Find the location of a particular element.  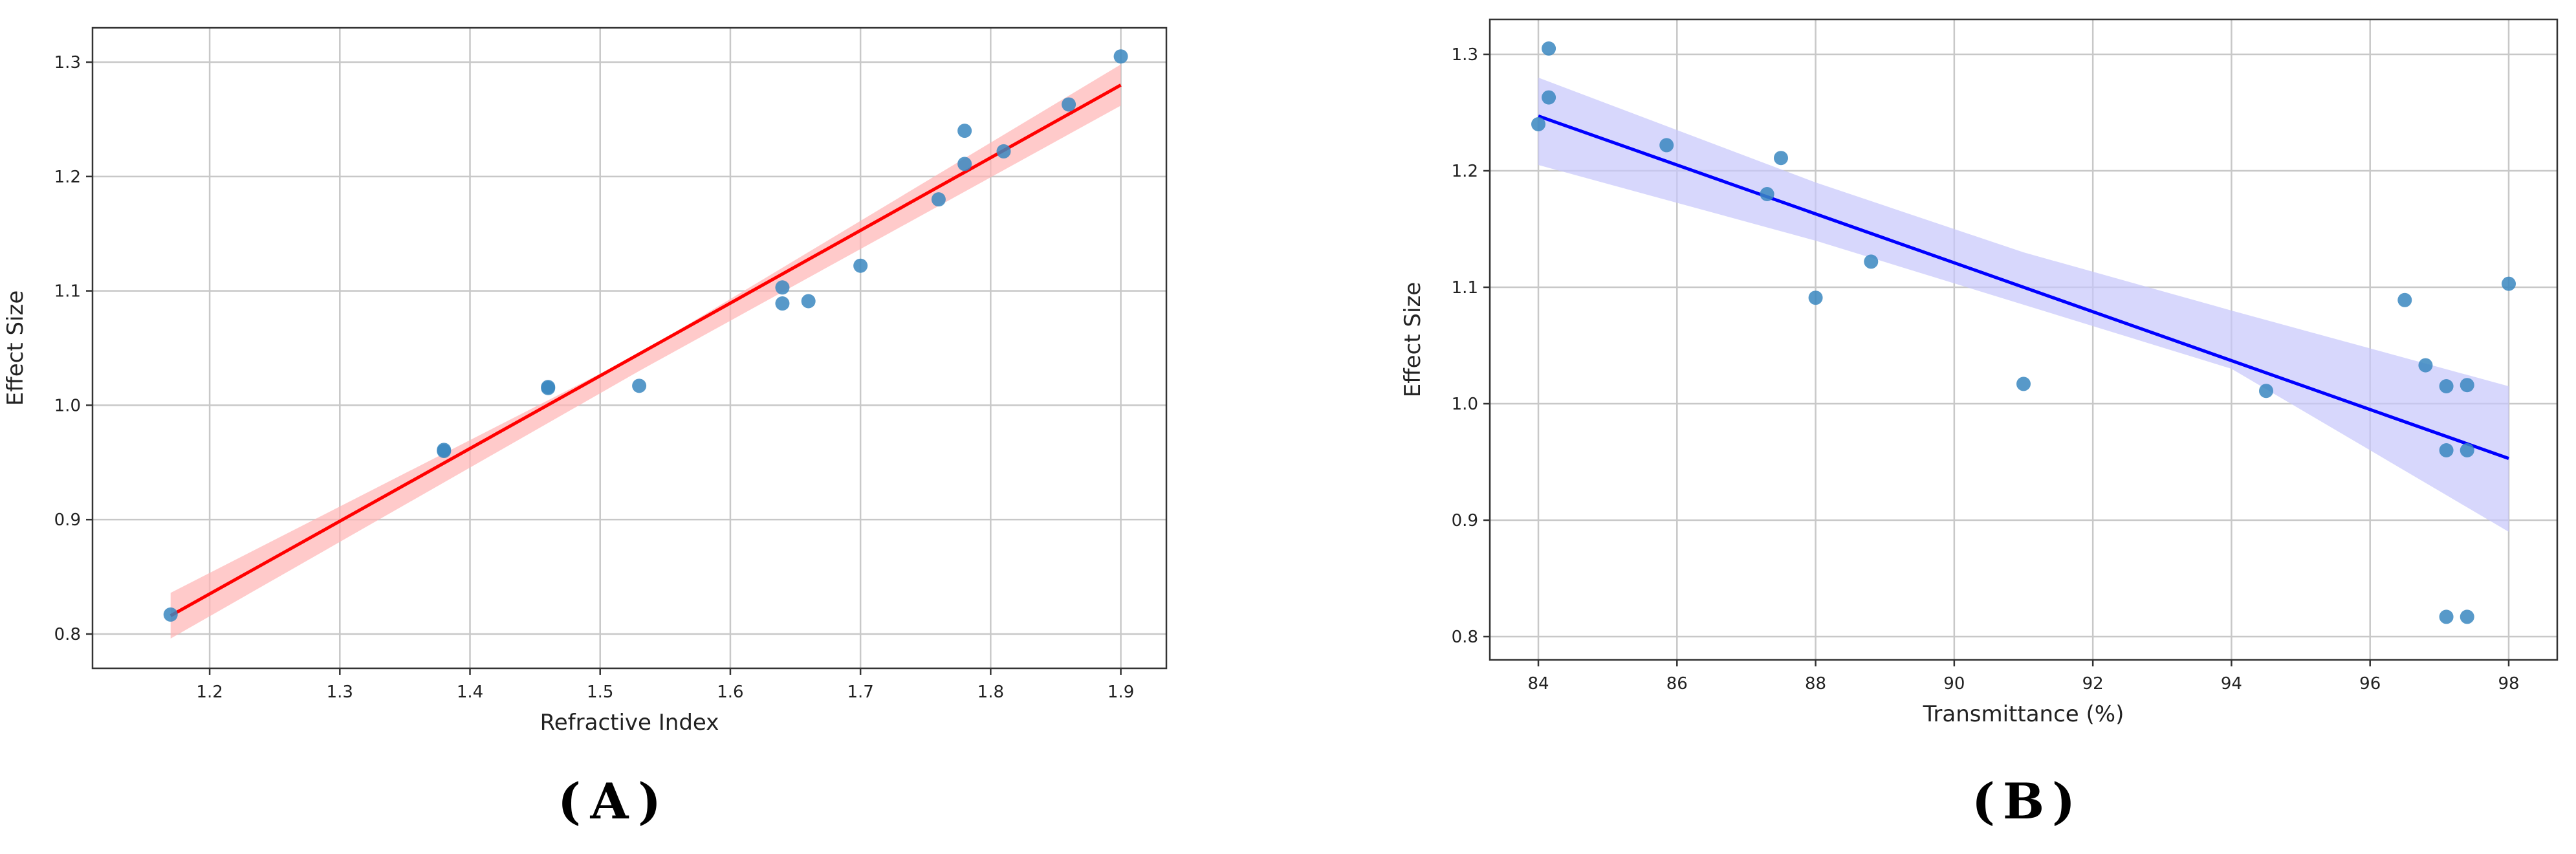

panel-a-label-close: ) is located at coordinates (649, 801).